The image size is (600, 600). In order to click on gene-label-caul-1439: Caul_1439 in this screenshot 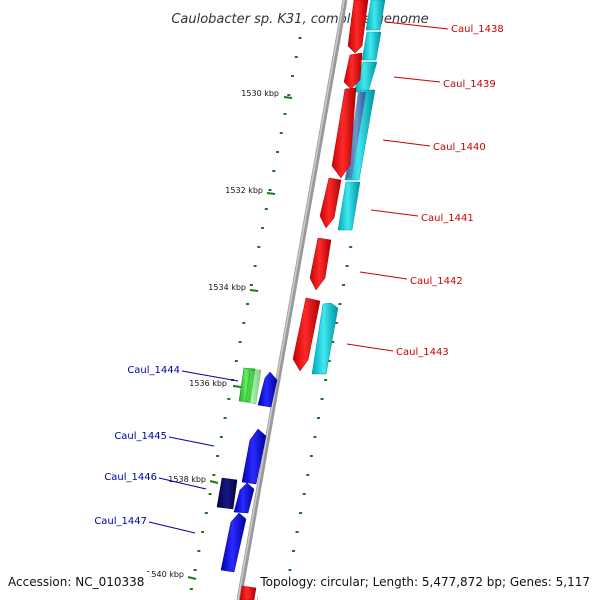, I will do `click(469, 84)`.